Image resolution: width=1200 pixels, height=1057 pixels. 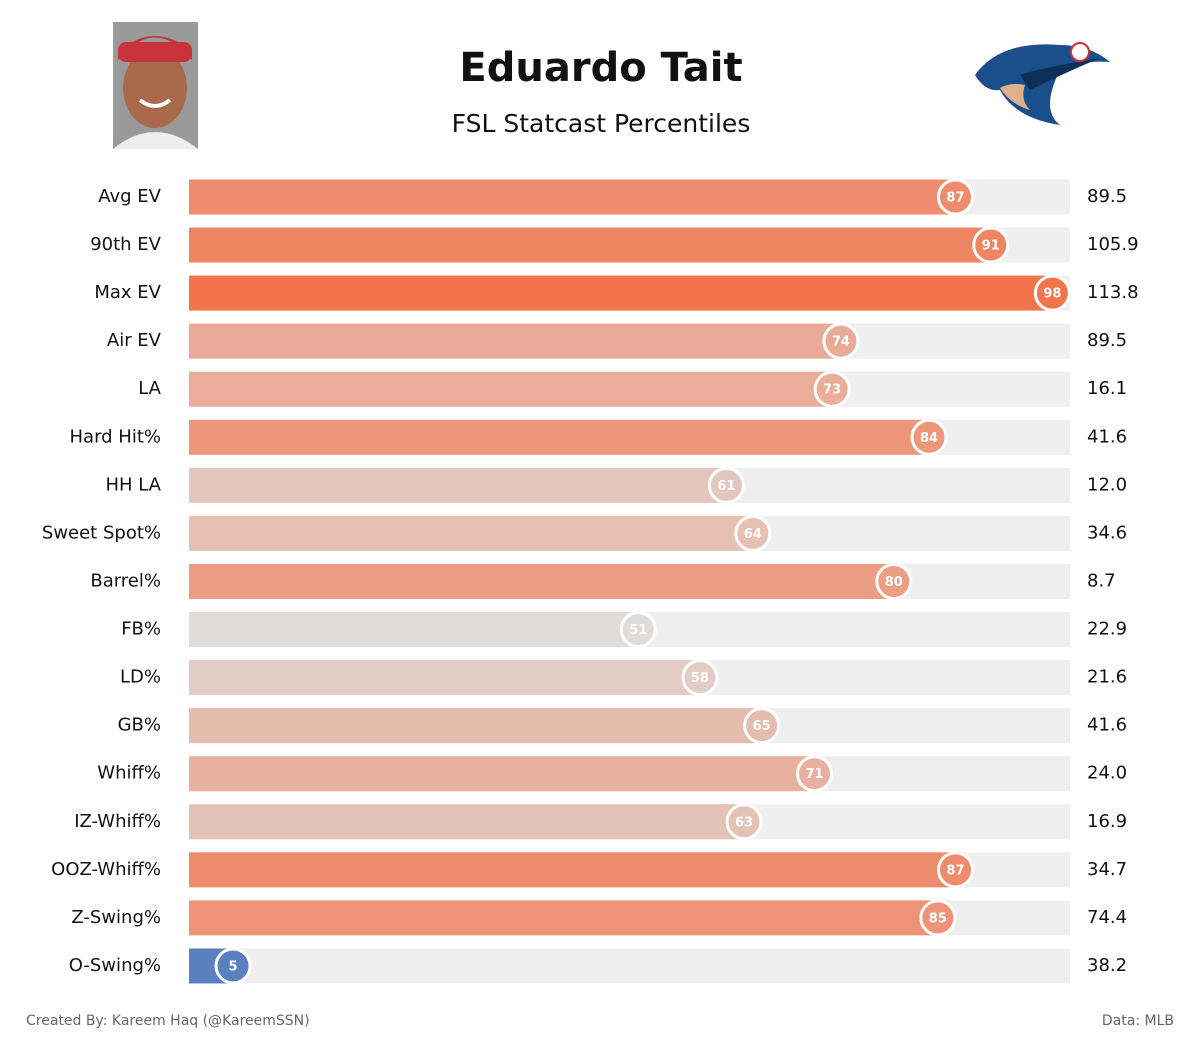 I want to click on stat-value: 12.0, so click(x=1107, y=484).